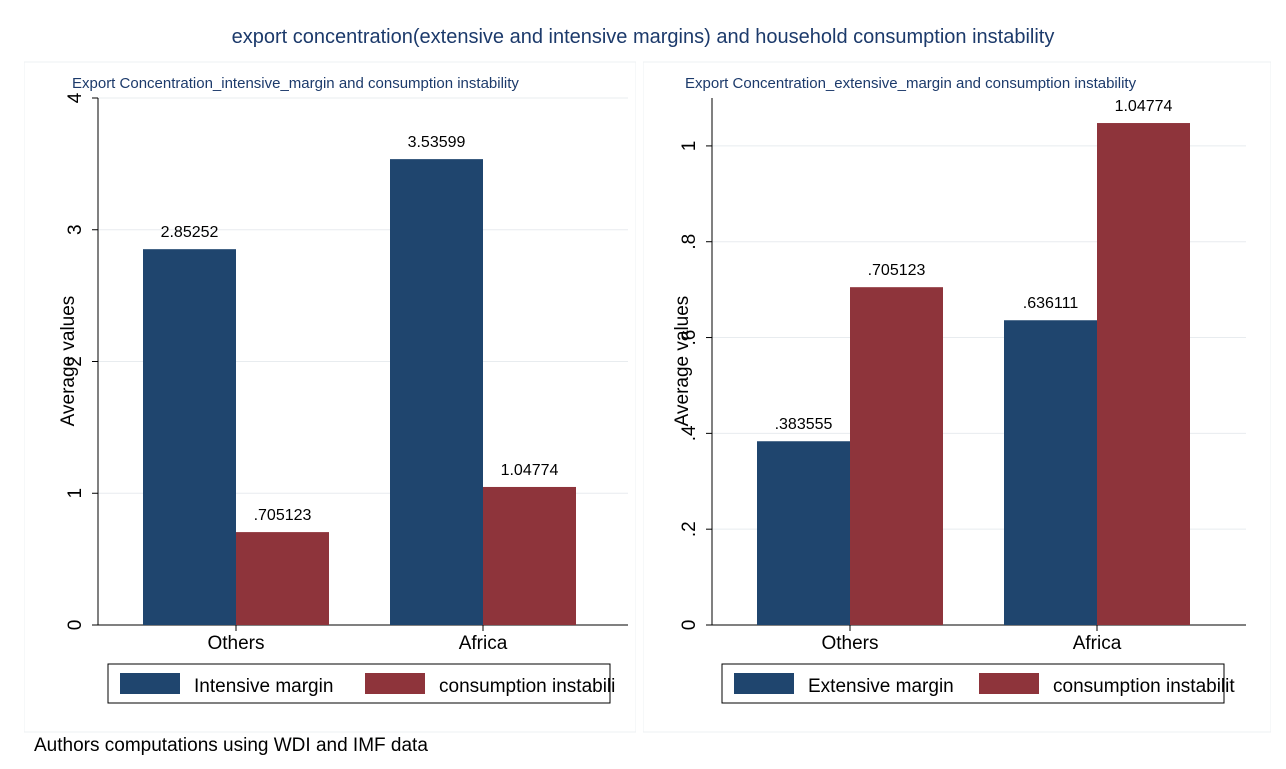  Describe the element at coordinates (75, 97) in the screenshot. I see `y-tick-label: 4` at that location.